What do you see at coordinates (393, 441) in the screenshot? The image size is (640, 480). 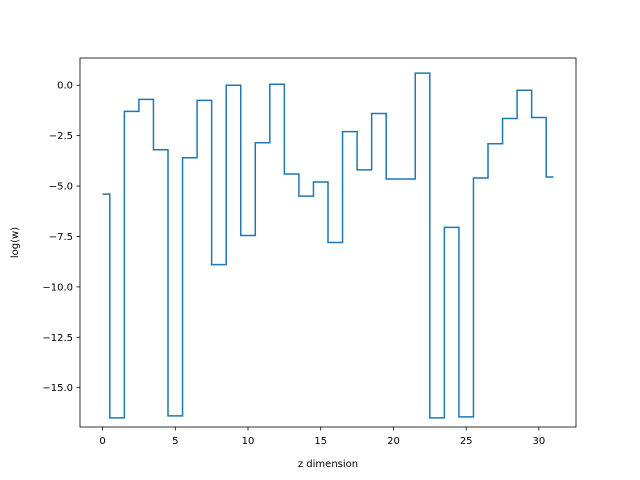 I see `x-tick-label: 20` at bounding box center [393, 441].